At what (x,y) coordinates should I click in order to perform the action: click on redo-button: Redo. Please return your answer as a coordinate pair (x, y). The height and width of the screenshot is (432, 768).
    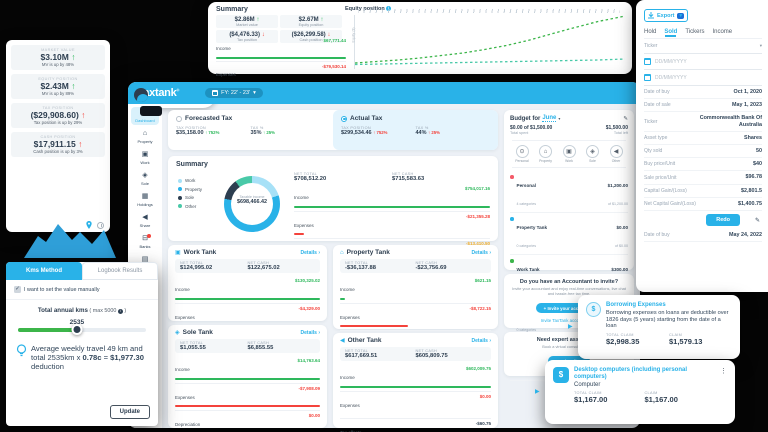
    Looking at the image, I should click on (723, 220).